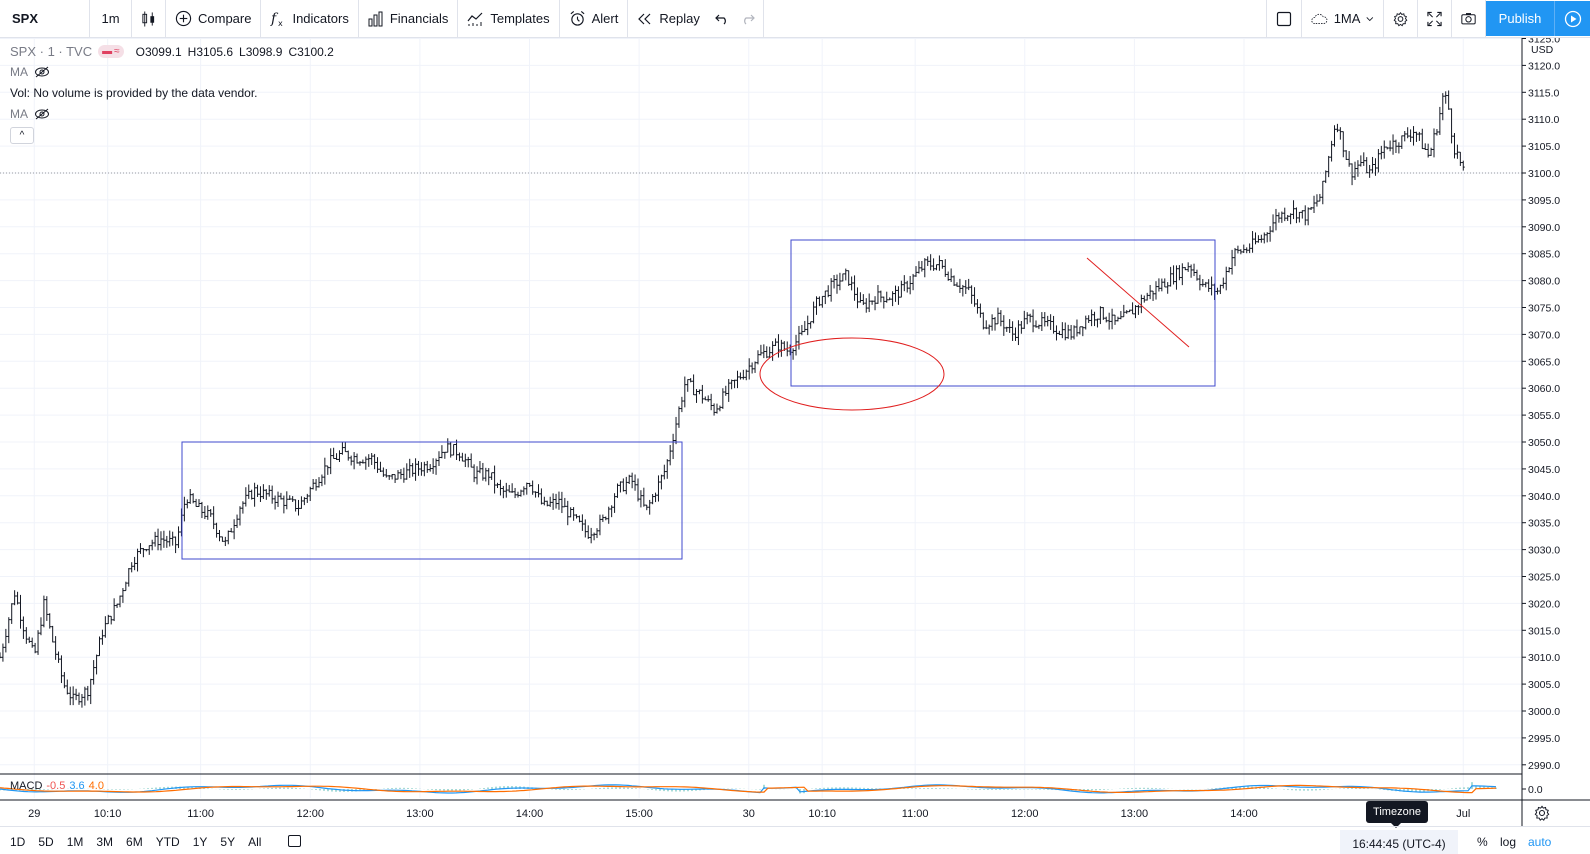  What do you see at coordinates (1544, 282) in the screenshot?
I see `price-tick-label: 3080.0` at bounding box center [1544, 282].